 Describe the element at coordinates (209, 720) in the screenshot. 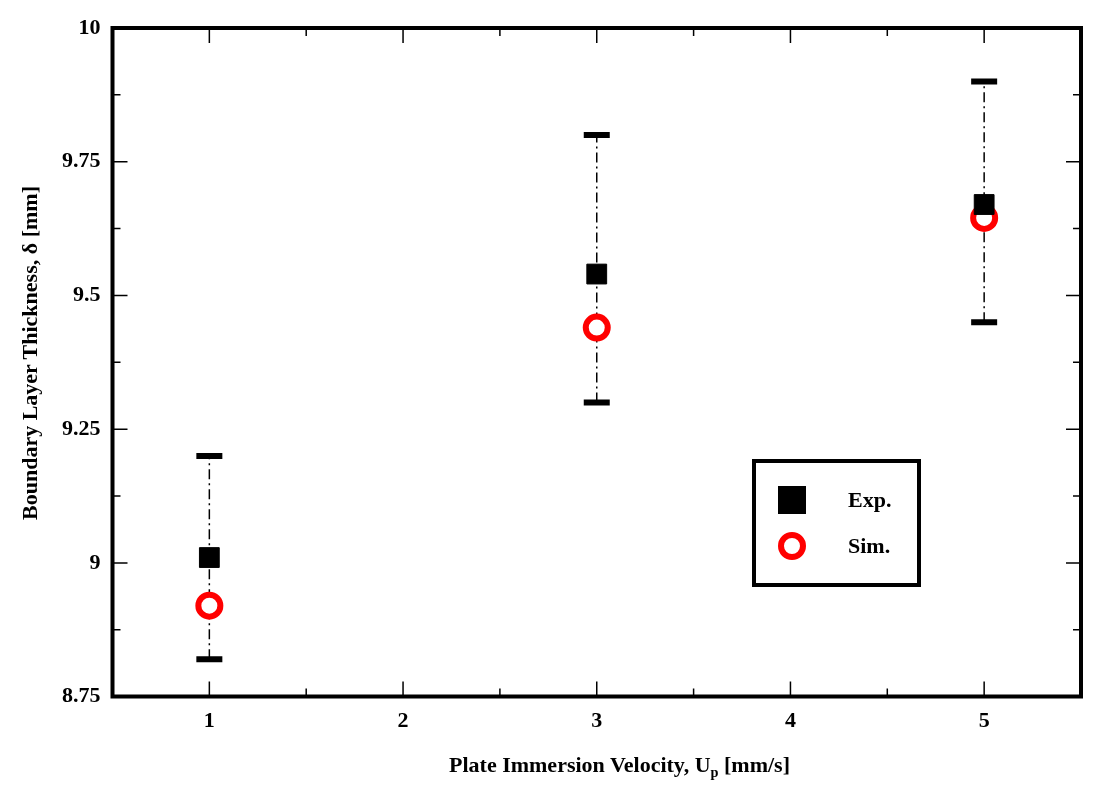

I see `x-tick-label: 1` at that location.